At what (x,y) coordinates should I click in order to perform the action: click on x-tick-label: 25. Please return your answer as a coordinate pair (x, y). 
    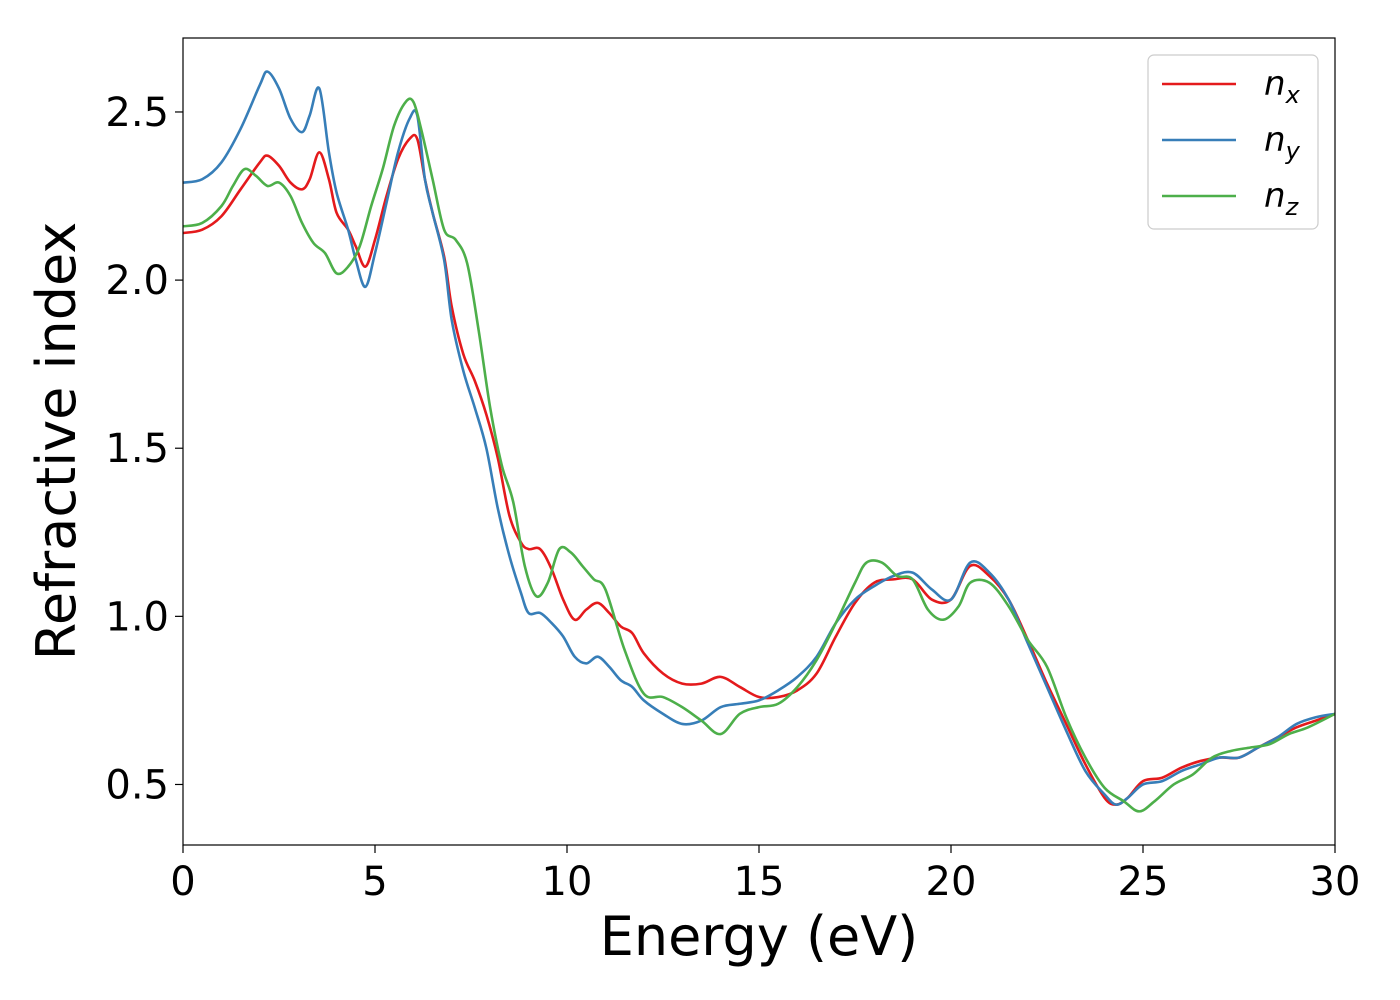
    Looking at the image, I should click on (1143, 882).